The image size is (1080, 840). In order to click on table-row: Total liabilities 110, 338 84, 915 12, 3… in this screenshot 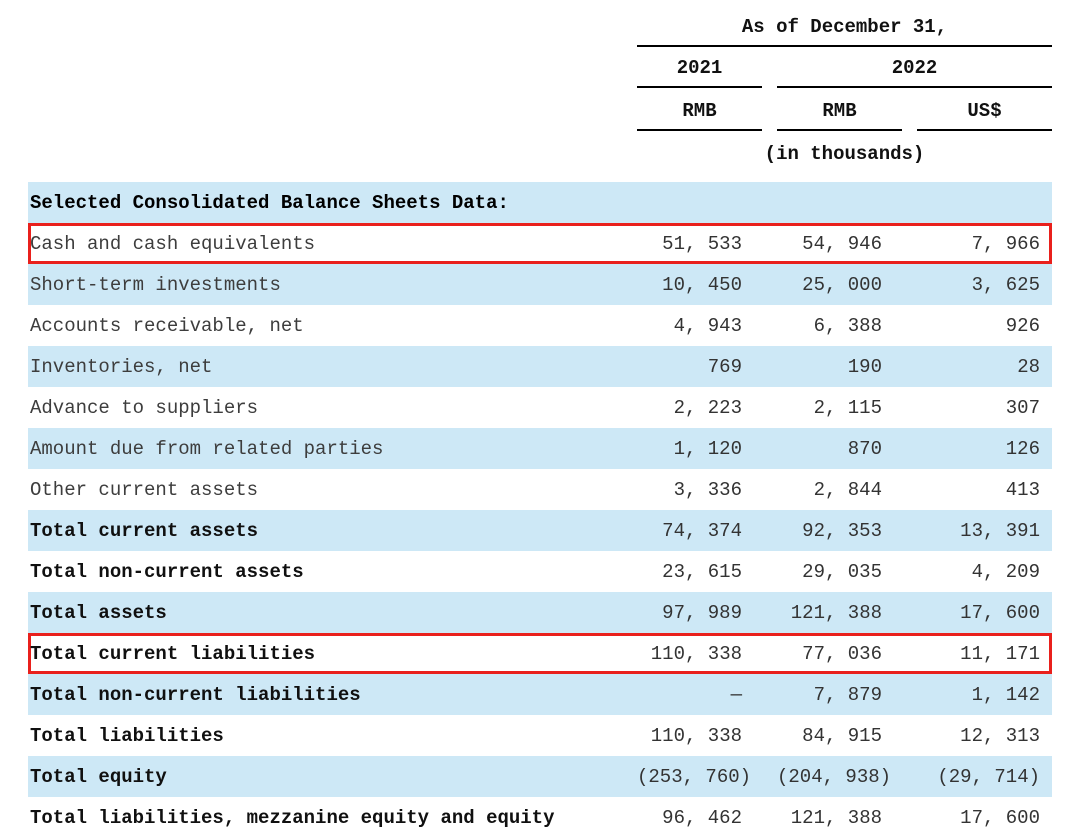, I will do `click(540, 735)`.